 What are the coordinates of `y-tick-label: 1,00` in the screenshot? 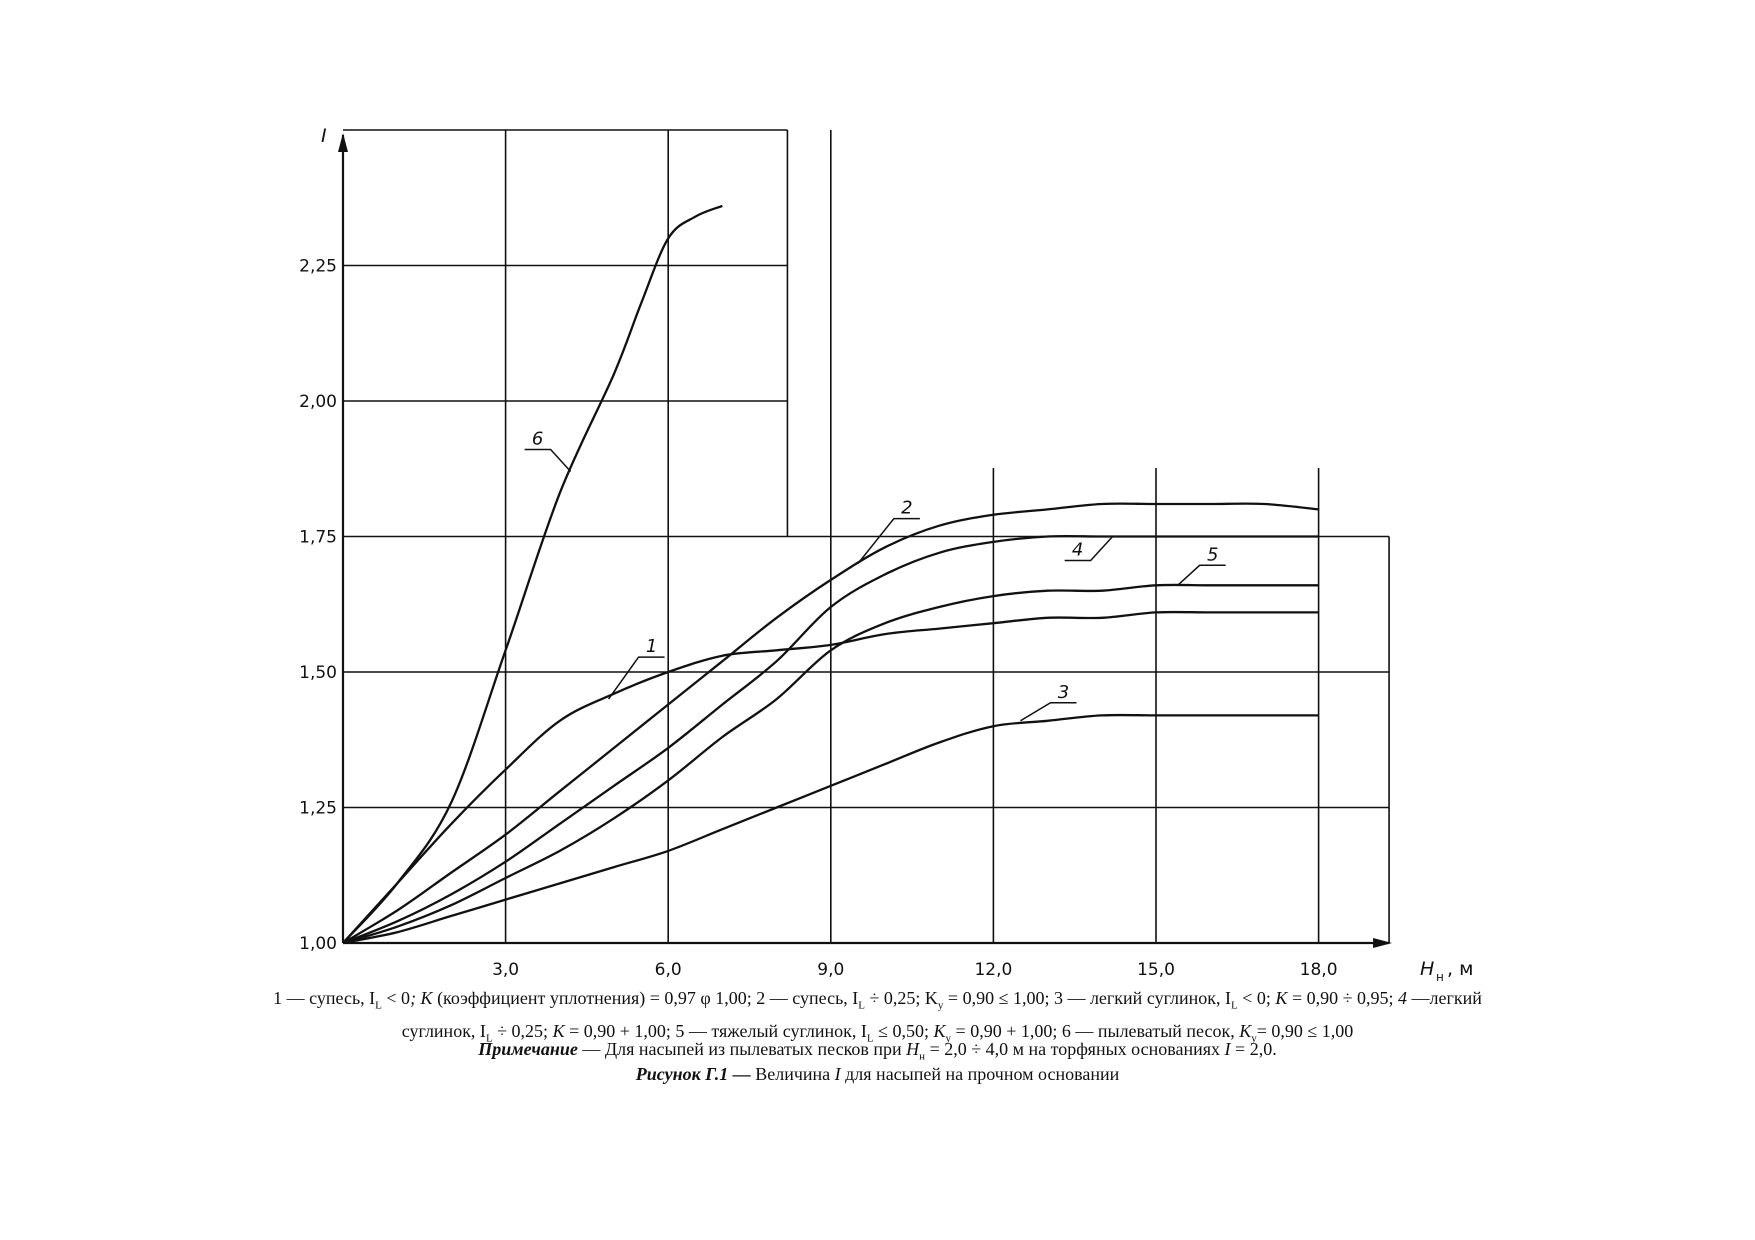 It's located at (318, 944).